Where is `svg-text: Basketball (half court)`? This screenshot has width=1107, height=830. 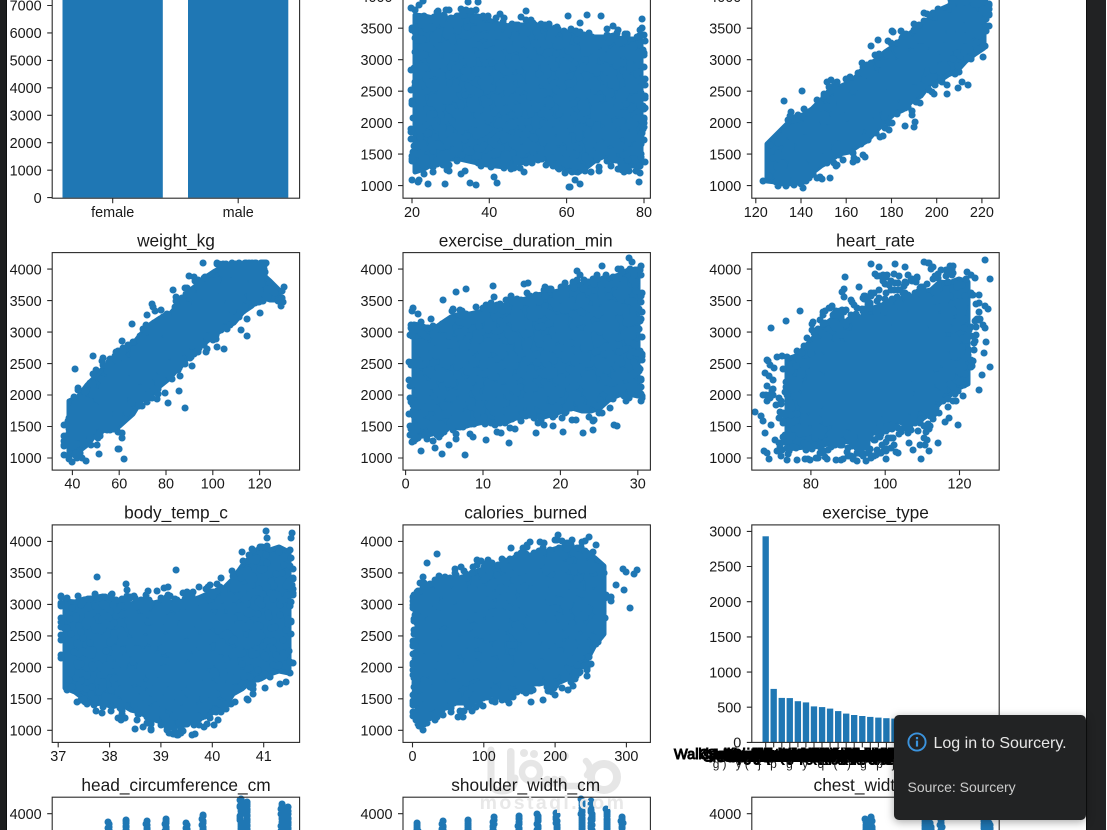 svg-text: Basketball (half court) is located at coordinates (854, 758).